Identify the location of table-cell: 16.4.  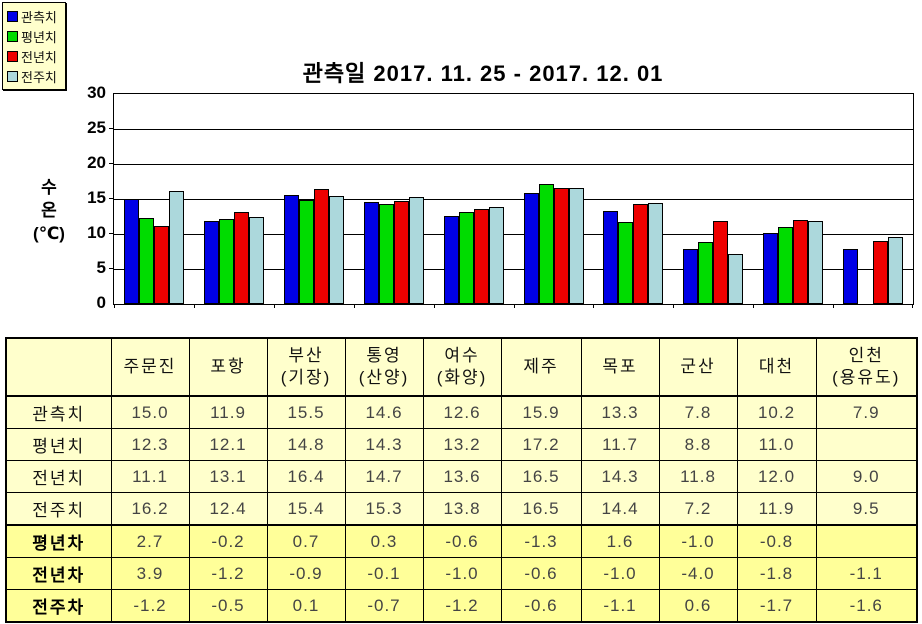
(306, 476).